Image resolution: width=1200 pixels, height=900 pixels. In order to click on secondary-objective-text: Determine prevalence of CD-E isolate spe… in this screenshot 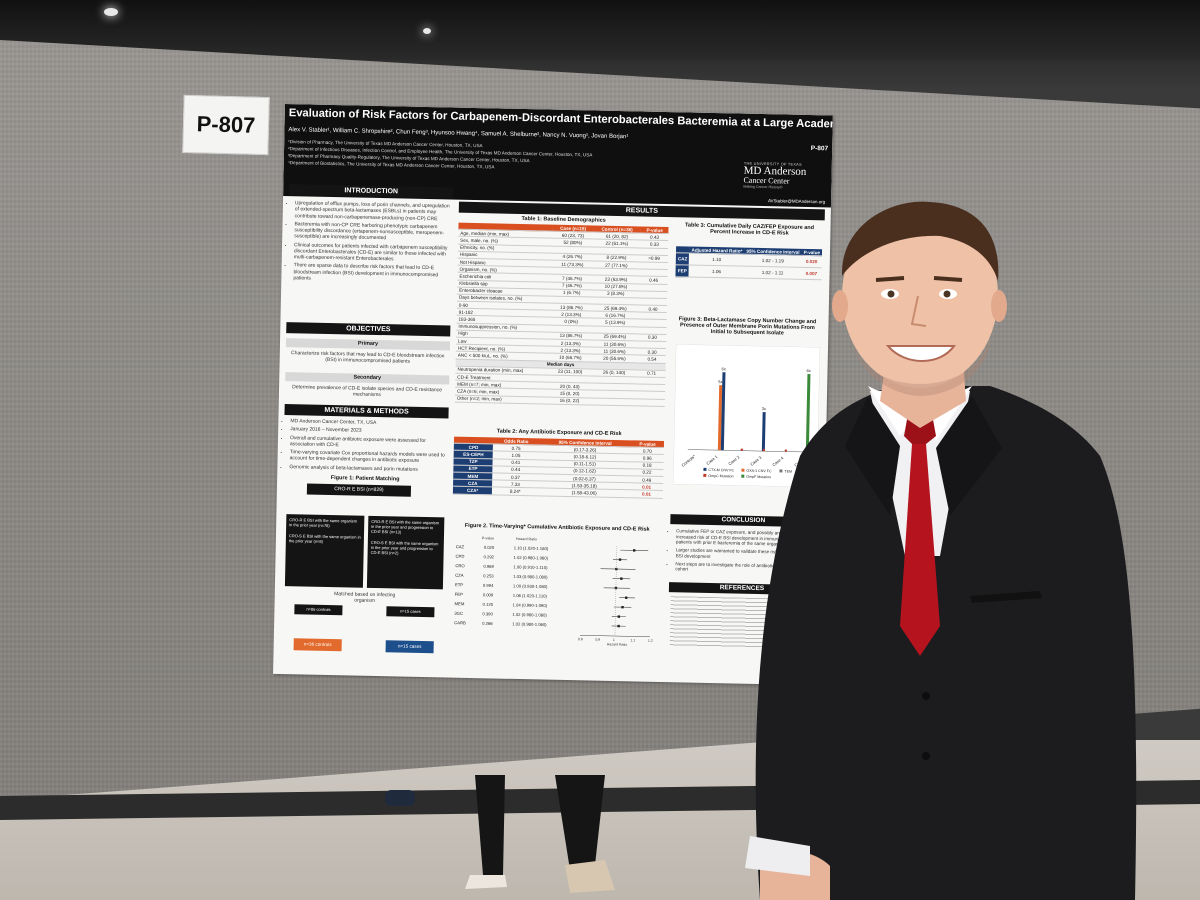, I will do `click(367, 391)`.